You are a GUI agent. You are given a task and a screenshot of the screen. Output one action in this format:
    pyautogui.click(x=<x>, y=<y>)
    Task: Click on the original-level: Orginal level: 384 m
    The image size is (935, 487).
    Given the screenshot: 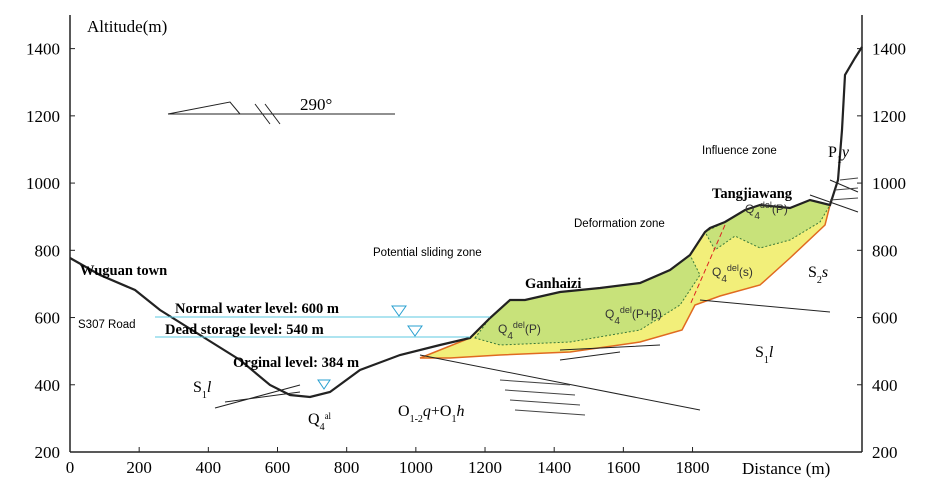 What is the action you would take?
    pyautogui.click(x=296, y=363)
    